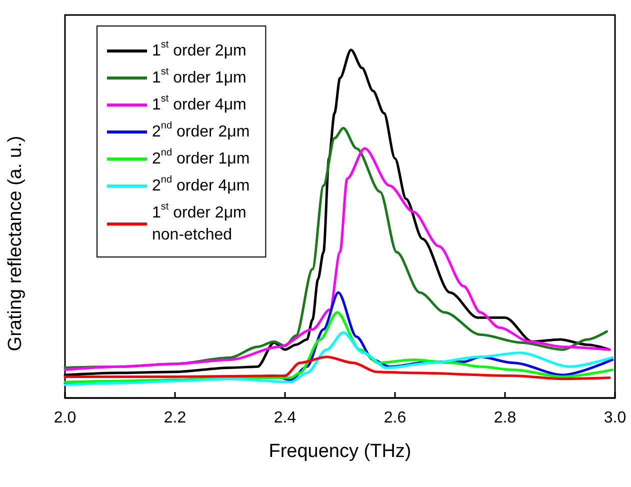 This screenshot has height=487, width=631. What do you see at coordinates (175, 418) in the screenshot?
I see `x-tick-label: 2.2` at bounding box center [175, 418].